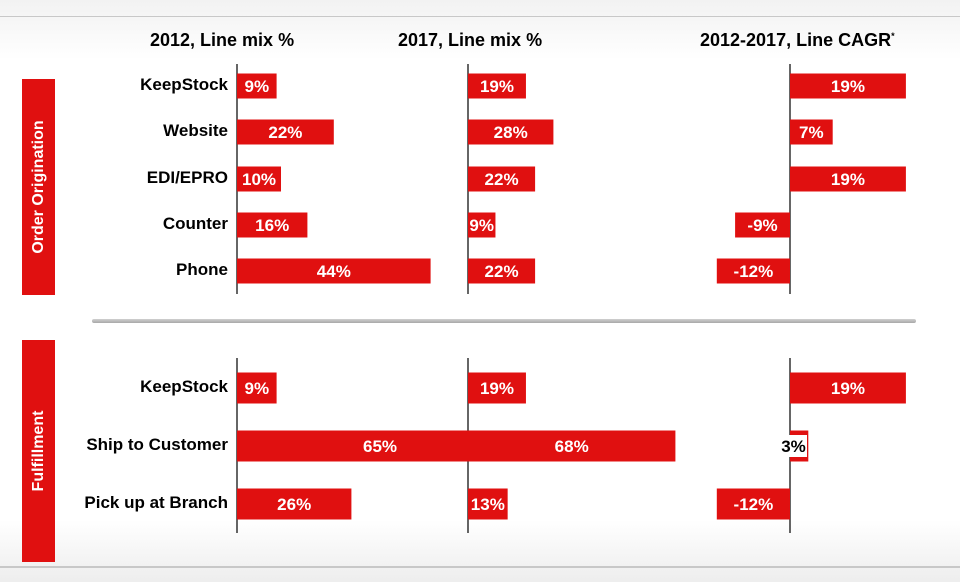 This screenshot has width=960, height=582. Describe the element at coordinates (504, 321) in the screenshot. I see `section-separator` at that location.